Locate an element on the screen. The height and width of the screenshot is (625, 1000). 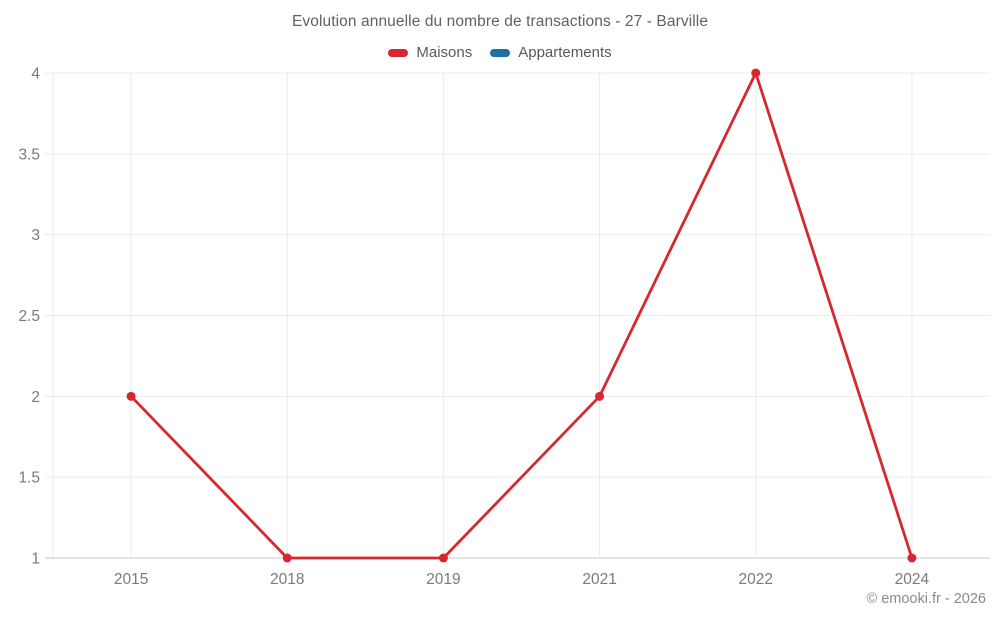
legend-label-appartements: Appartements is located at coordinates (565, 52).